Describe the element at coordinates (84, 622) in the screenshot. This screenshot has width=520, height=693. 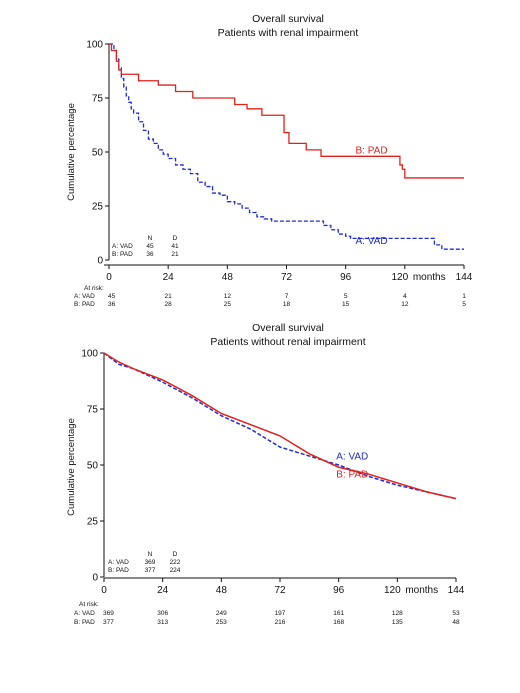
I see `chart-2-at-risk-row-label: B: PAD` at that location.